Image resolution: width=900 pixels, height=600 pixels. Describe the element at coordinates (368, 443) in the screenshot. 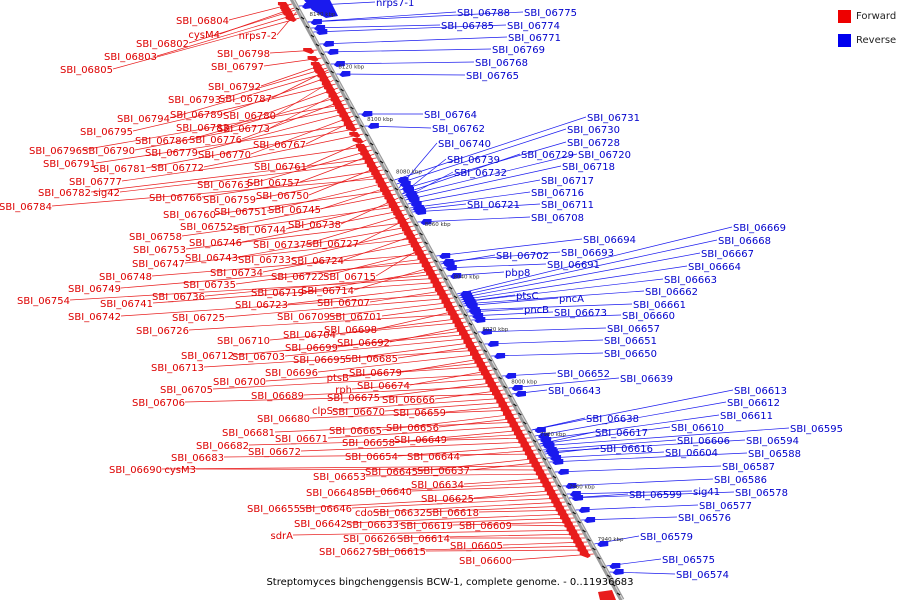

I see `forward-gene-label-99: SBI_06658` at that location.